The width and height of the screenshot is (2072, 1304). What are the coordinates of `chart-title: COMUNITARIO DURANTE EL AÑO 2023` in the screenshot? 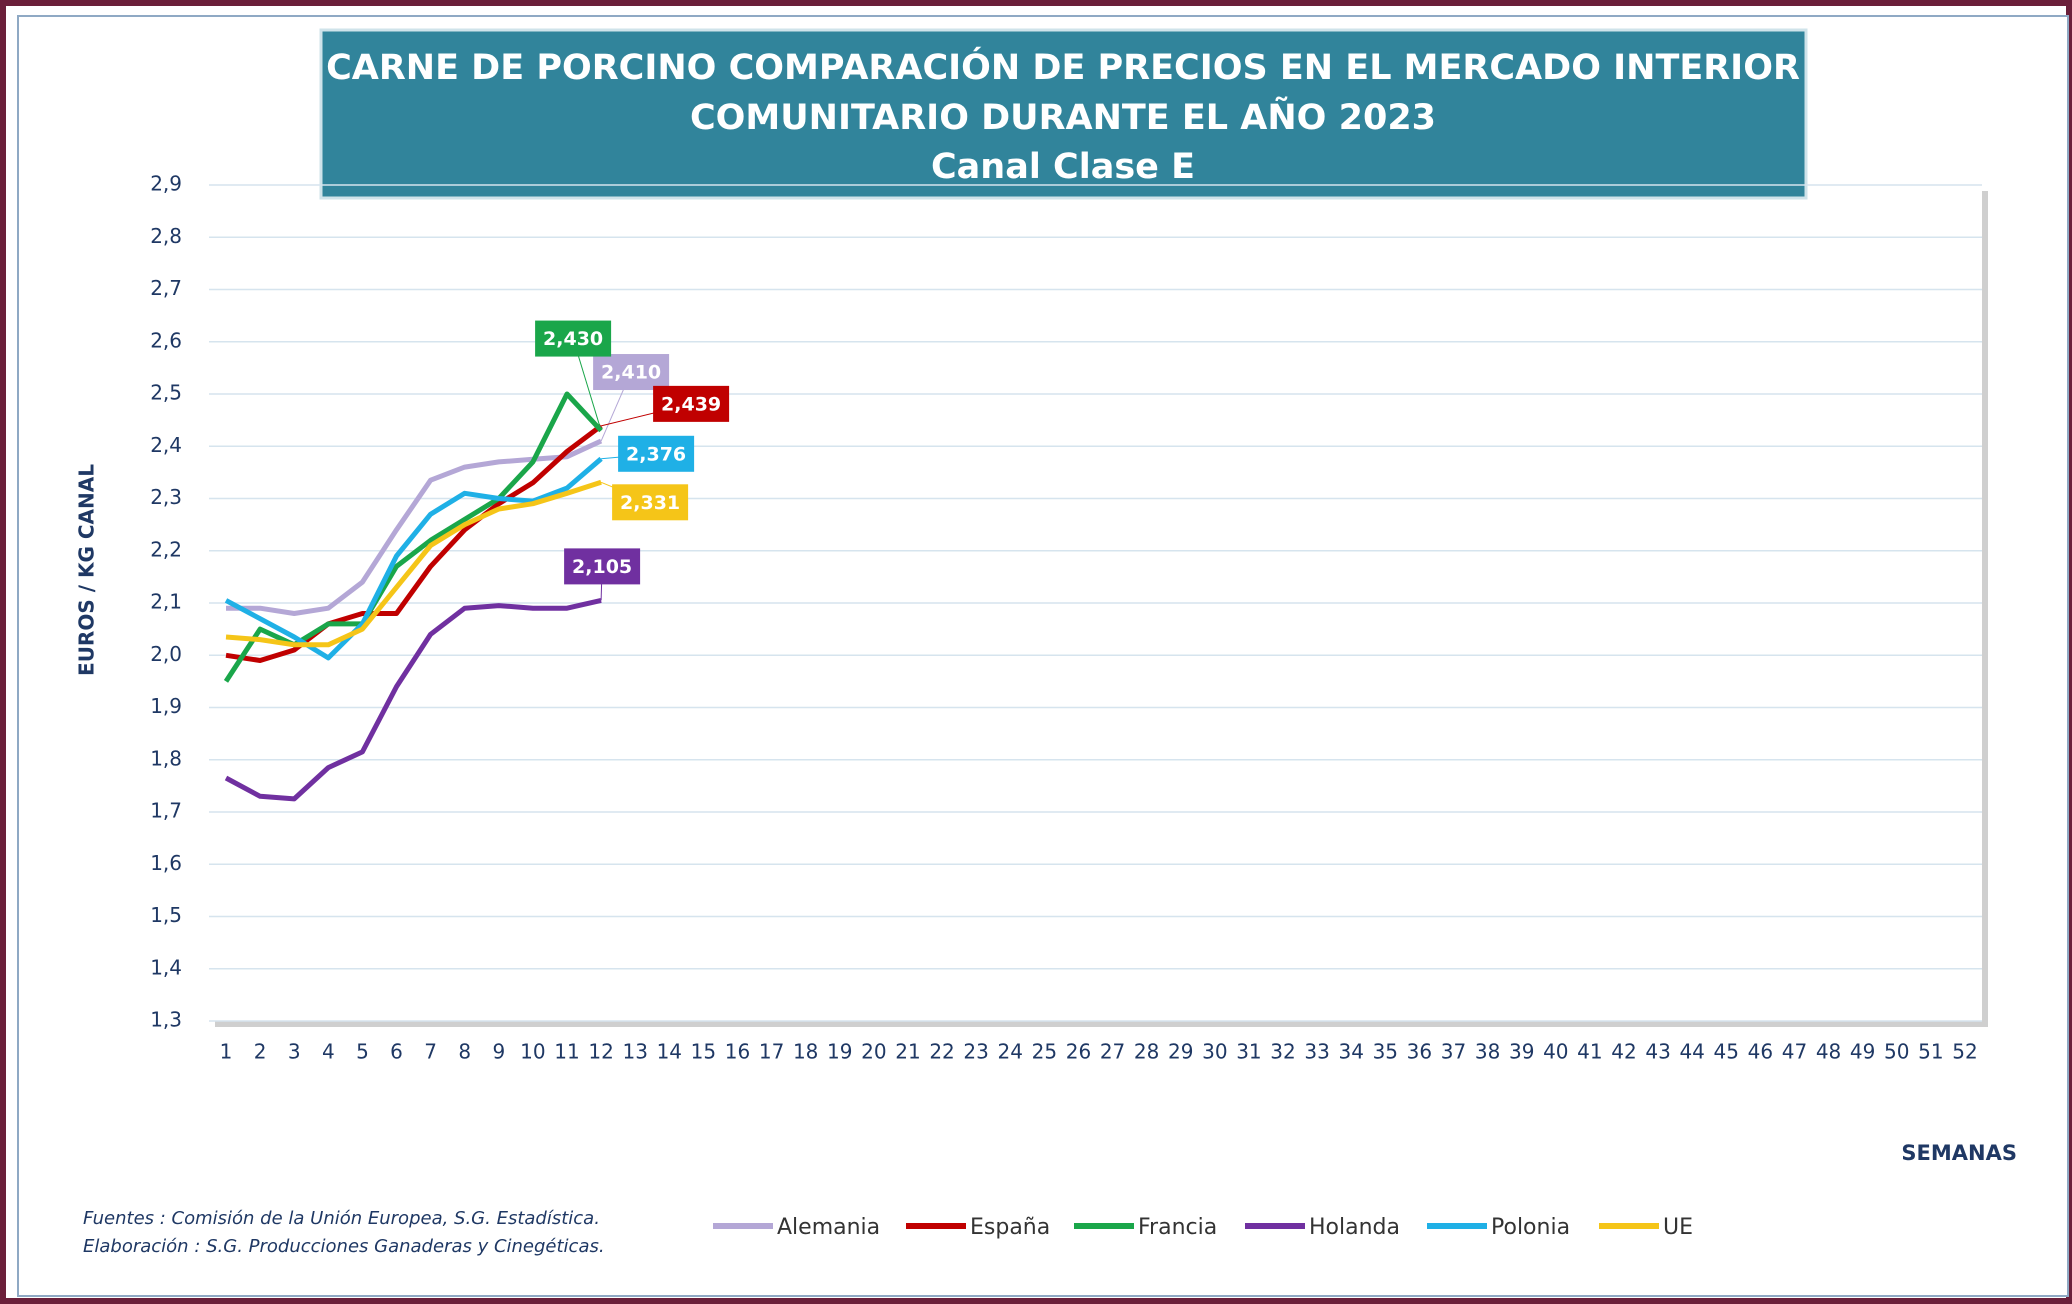 It's located at (1063, 117).